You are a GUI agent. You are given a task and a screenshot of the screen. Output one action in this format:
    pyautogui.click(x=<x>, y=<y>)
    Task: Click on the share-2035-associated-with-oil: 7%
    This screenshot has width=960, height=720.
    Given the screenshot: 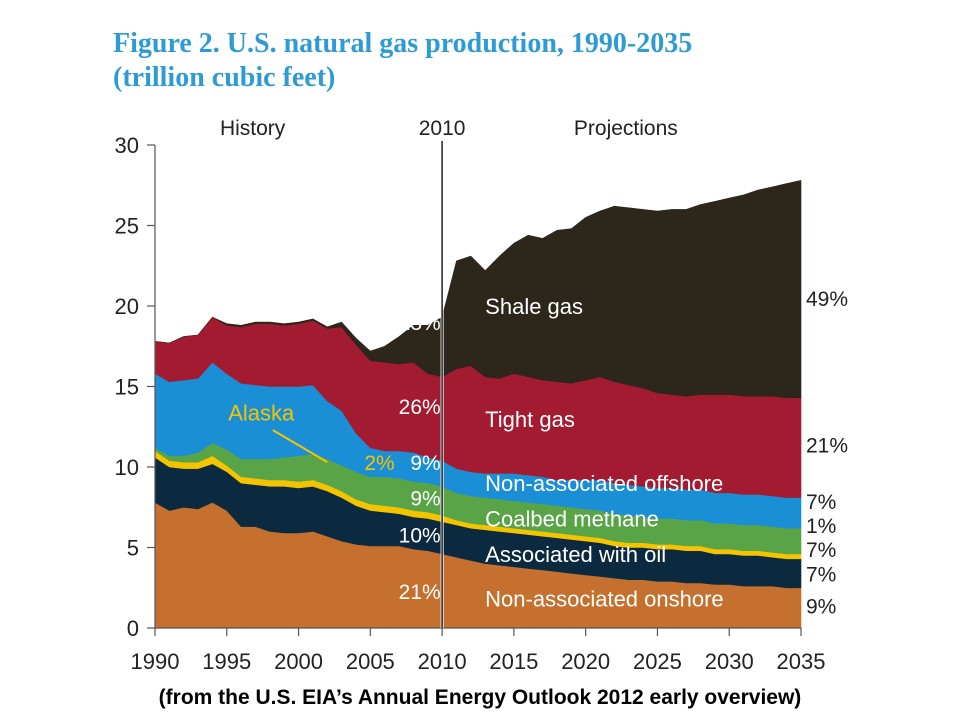 What is the action you would take?
    pyautogui.click(x=821, y=574)
    